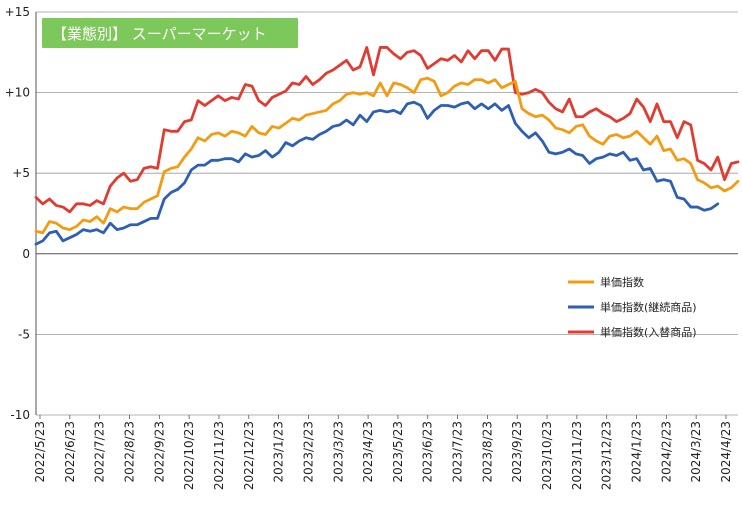  Describe the element at coordinates (17, 93) in the screenshot. I see `y-tick-label: +10` at that location.